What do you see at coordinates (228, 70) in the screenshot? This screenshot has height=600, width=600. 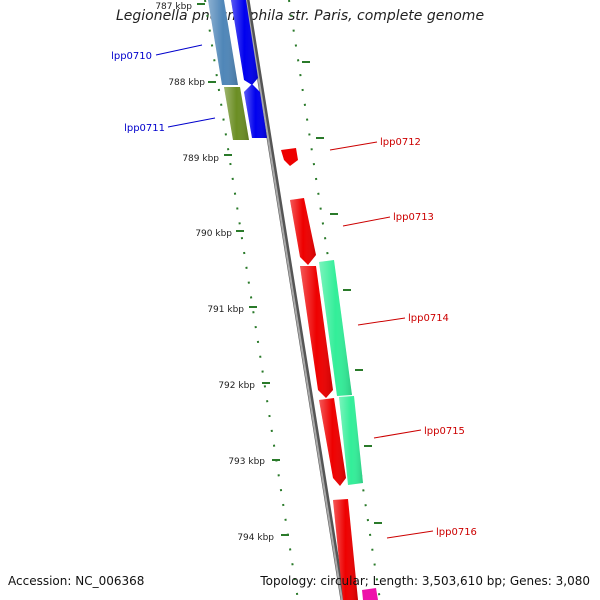 I see `forward-cog-ring` at bounding box center [228, 70].